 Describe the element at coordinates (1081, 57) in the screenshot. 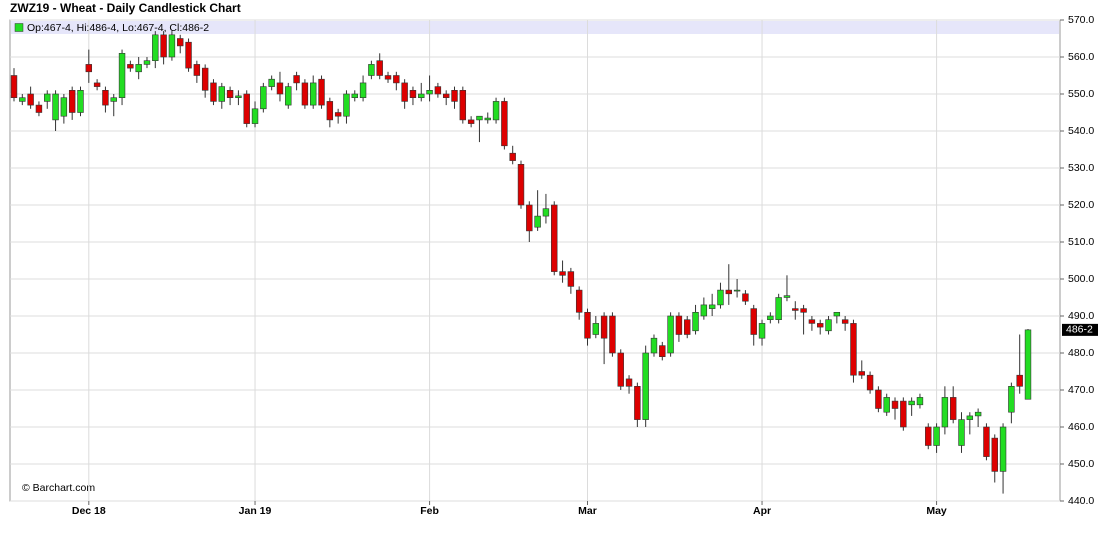

I see `y-tick-label: 560.0` at that location.